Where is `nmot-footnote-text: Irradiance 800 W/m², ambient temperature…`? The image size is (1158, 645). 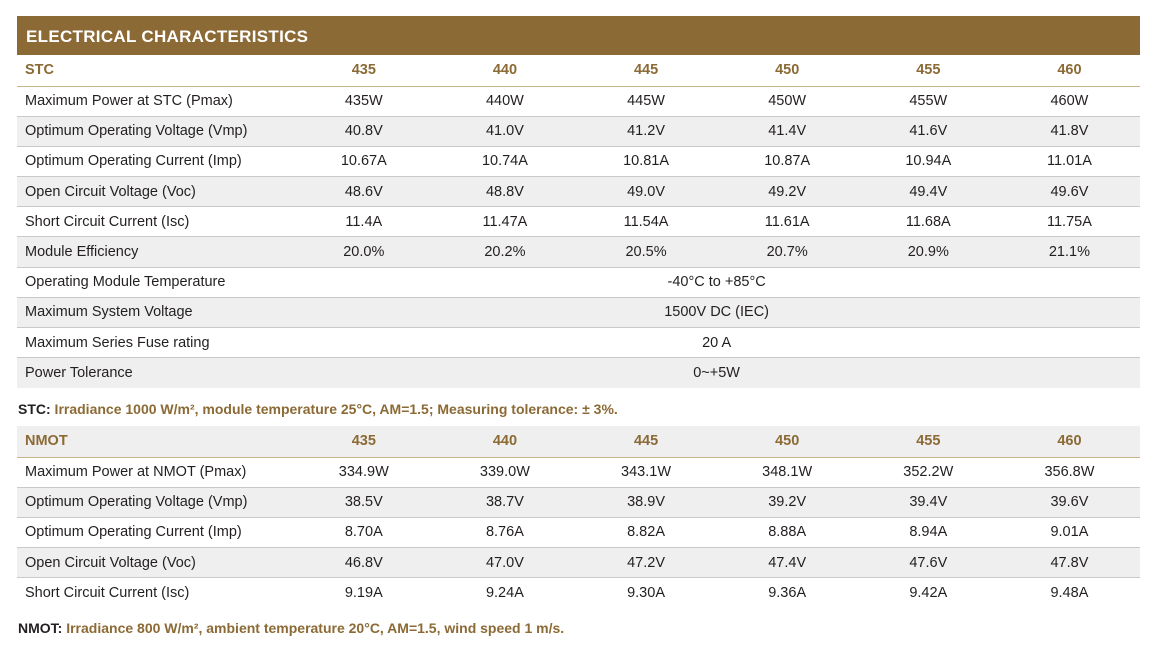 nmot-footnote-text: Irradiance 800 W/m², ambient temperature… is located at coordinates (313, 628).